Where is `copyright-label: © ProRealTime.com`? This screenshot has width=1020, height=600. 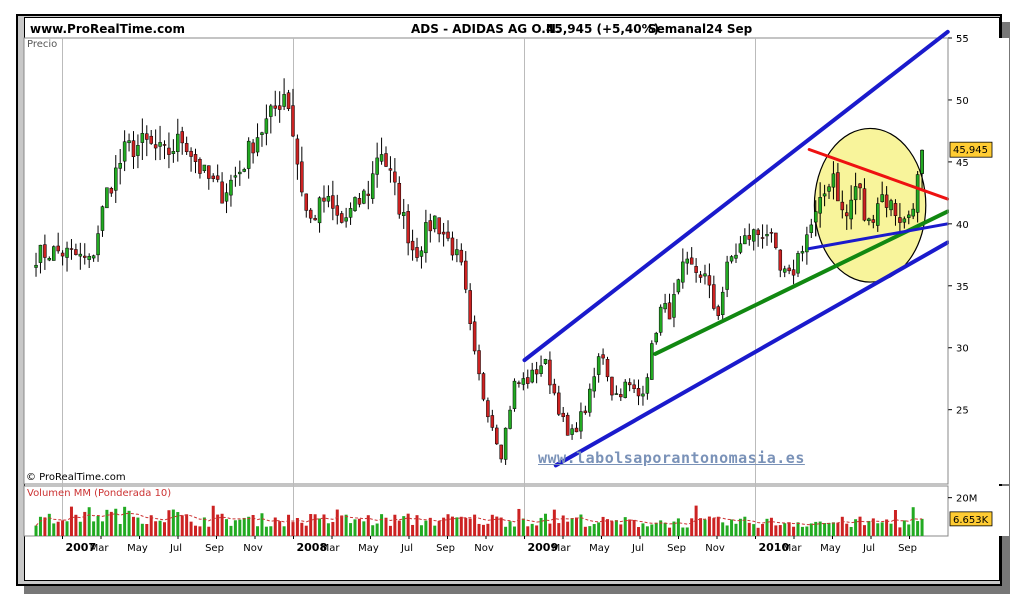 copyright-label: © ProRealTime.com is located at coordinates (76, 477).